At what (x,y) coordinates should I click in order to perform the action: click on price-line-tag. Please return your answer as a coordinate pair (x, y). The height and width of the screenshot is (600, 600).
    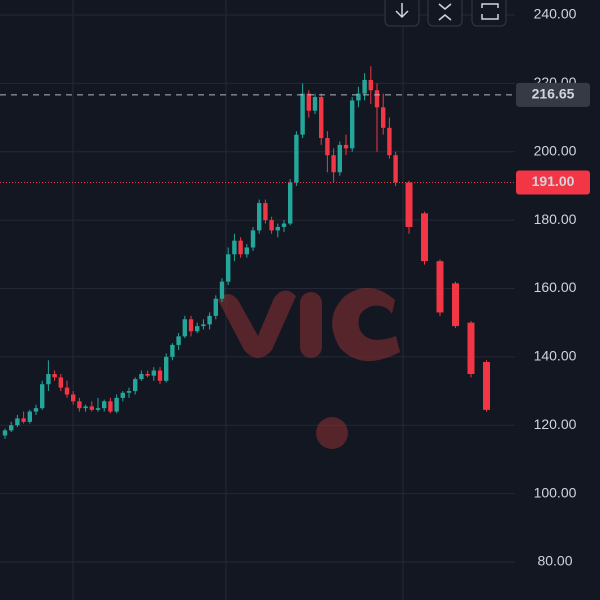
    Looking at the image, I should click on (553, 182).